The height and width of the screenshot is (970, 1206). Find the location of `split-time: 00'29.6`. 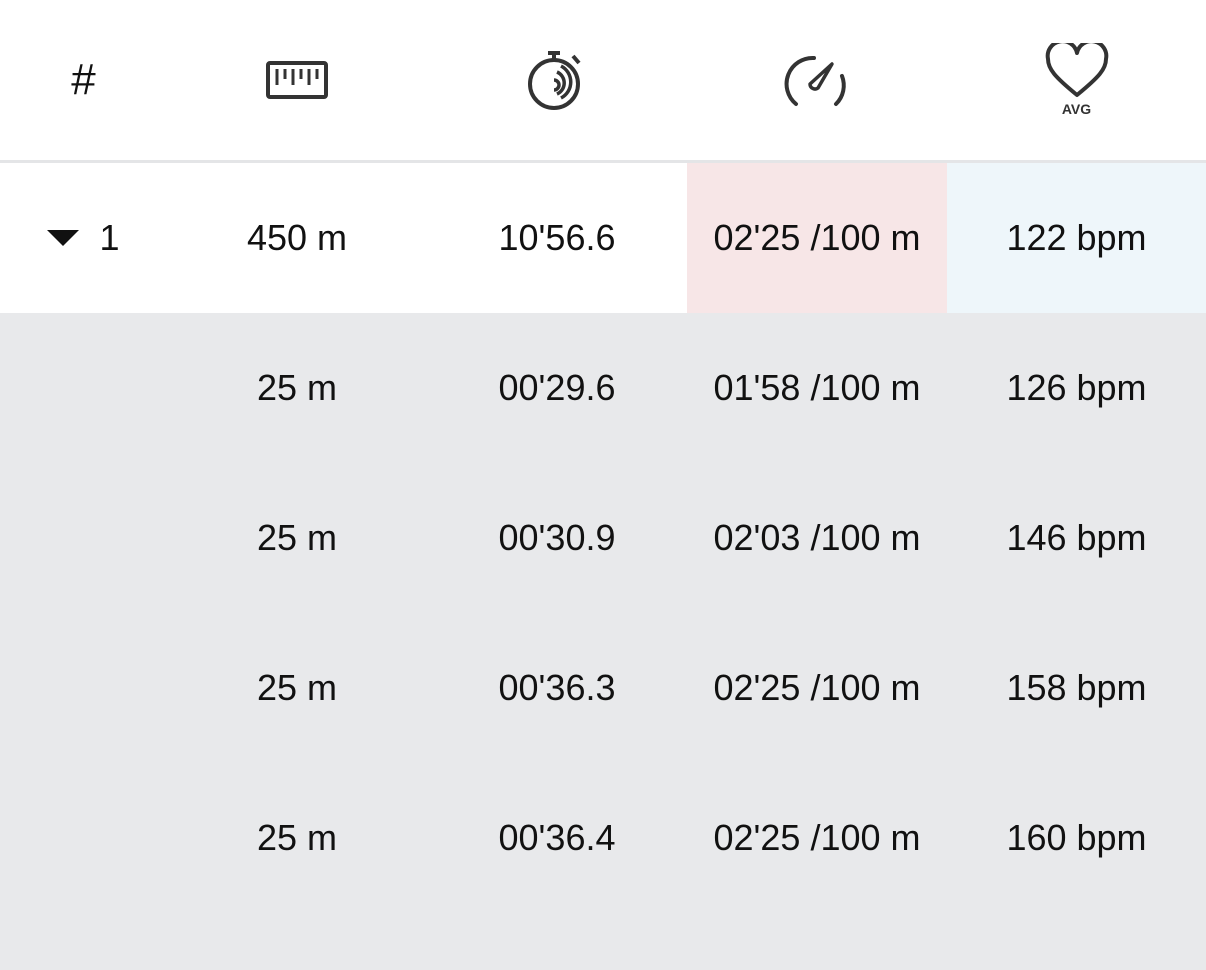

split-time: 00'29.6 is located at coordinates (557, 387).